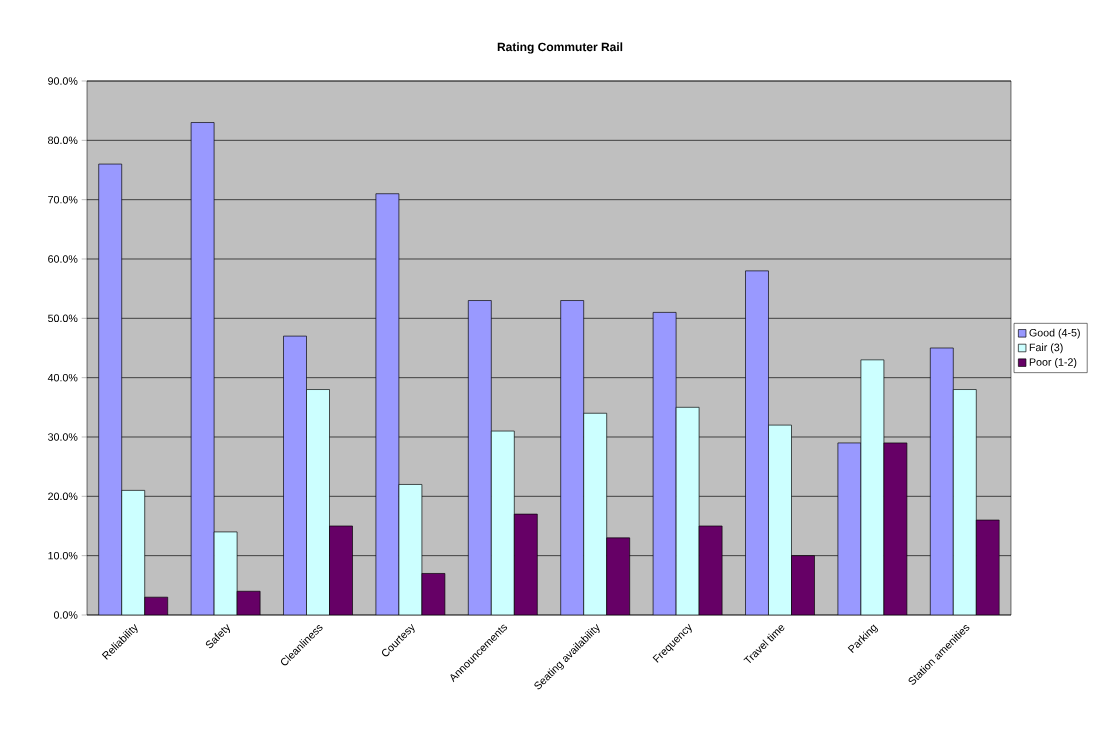 The width and height of the screenshot is (1117, 738). What do you see at coordinates (63, 496) in the screenshot?
I see `y-tick-label: 20.0%` at bounding box center [63, 496].